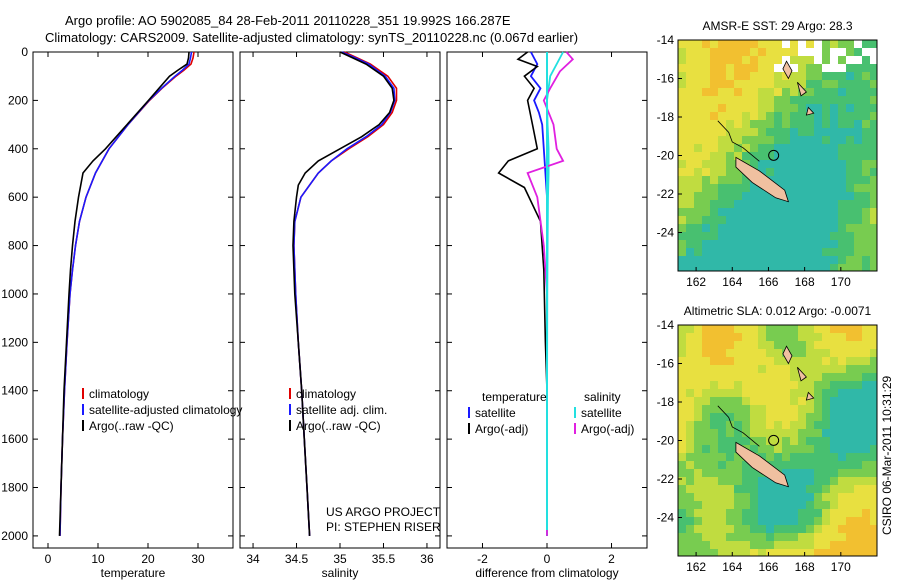 This screenshot has height=580, width=900. What do you see at coordinates (602, 397) in the screenshot?
I see `legend-label: salinity` at bounding box center [602, 397].